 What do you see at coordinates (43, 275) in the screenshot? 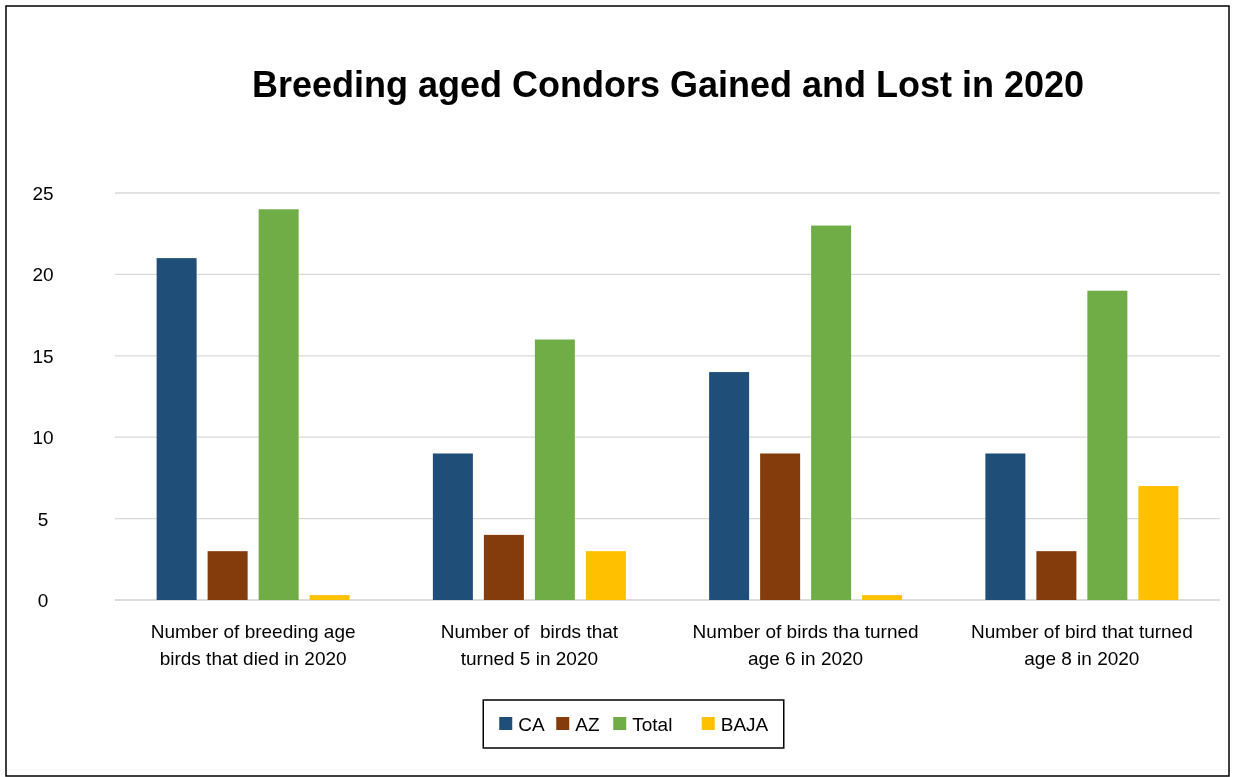
I see `y-tick-label: 20` at bounding box center [43, 275].